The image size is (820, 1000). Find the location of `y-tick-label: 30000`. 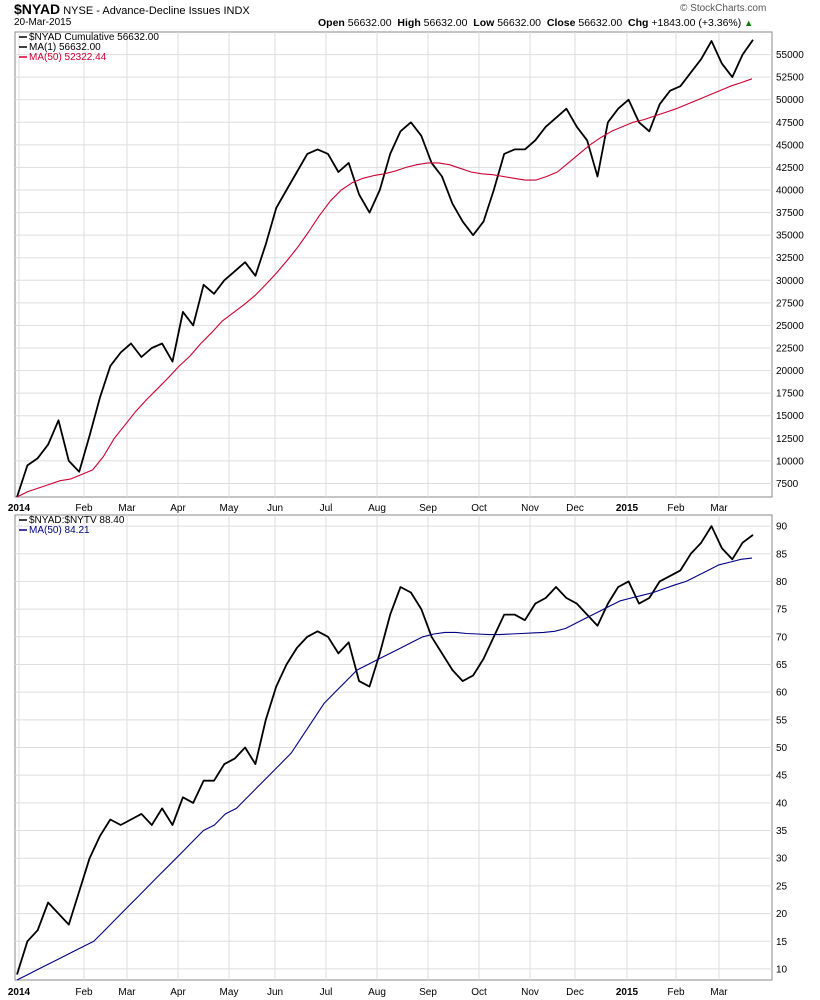

y-tick-label: 30000 is located at coordinates (790, 281).